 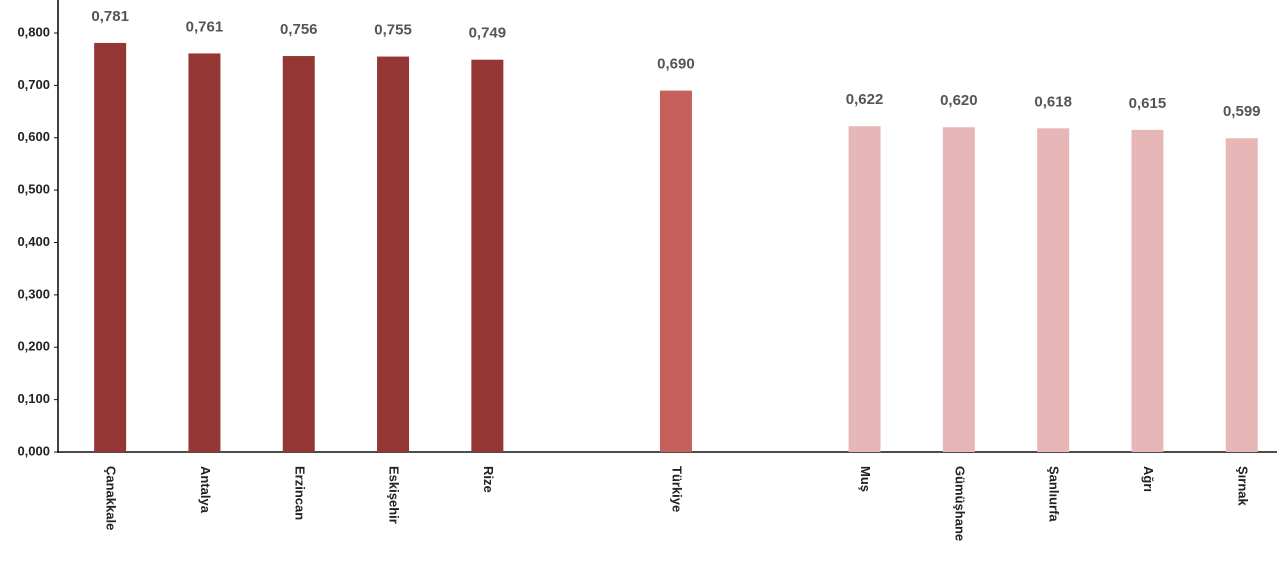 What do you see at coordinates (33, 450) in the screenshot?
I see `y-tick-label: 0,000` at bounding box center [33, 450].